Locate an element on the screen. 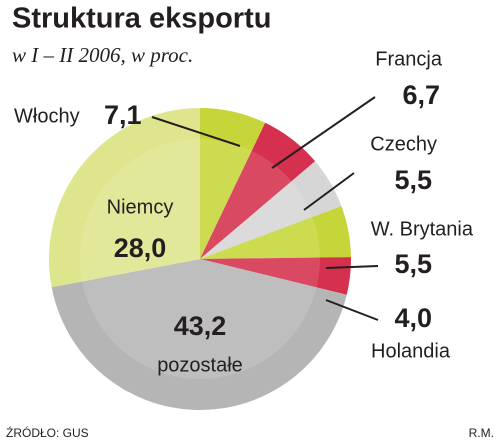 The width and height of the screenshot is (500, 444). value-label: 7,1 is located at coordinates (123, 115).